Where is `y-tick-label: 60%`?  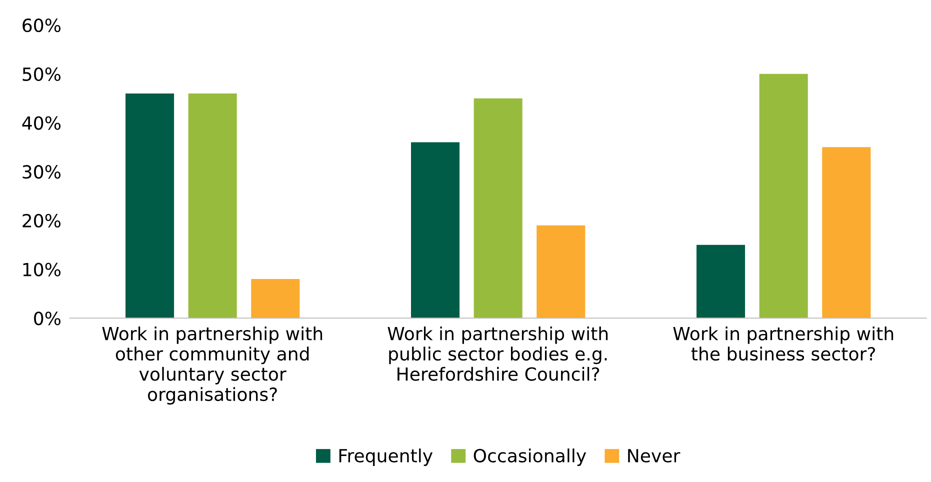
y-tick-label: 60% is located at coordinates (41, 25).